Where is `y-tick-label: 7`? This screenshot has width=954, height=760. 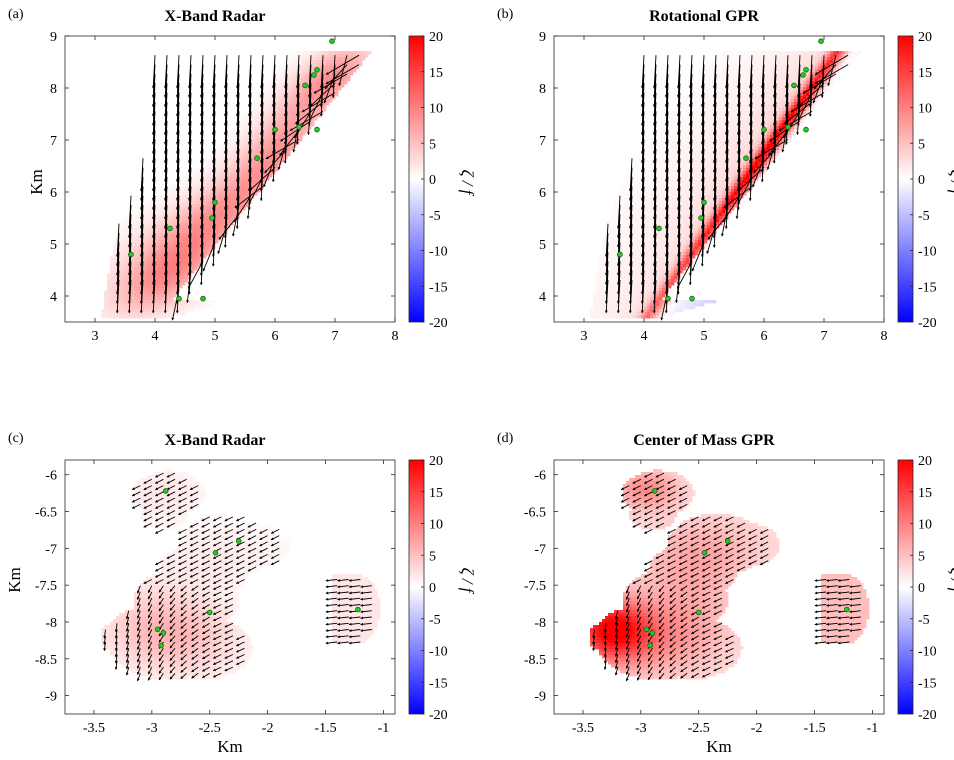
y-tick-label: 7 is located at coordinates (53, 141).